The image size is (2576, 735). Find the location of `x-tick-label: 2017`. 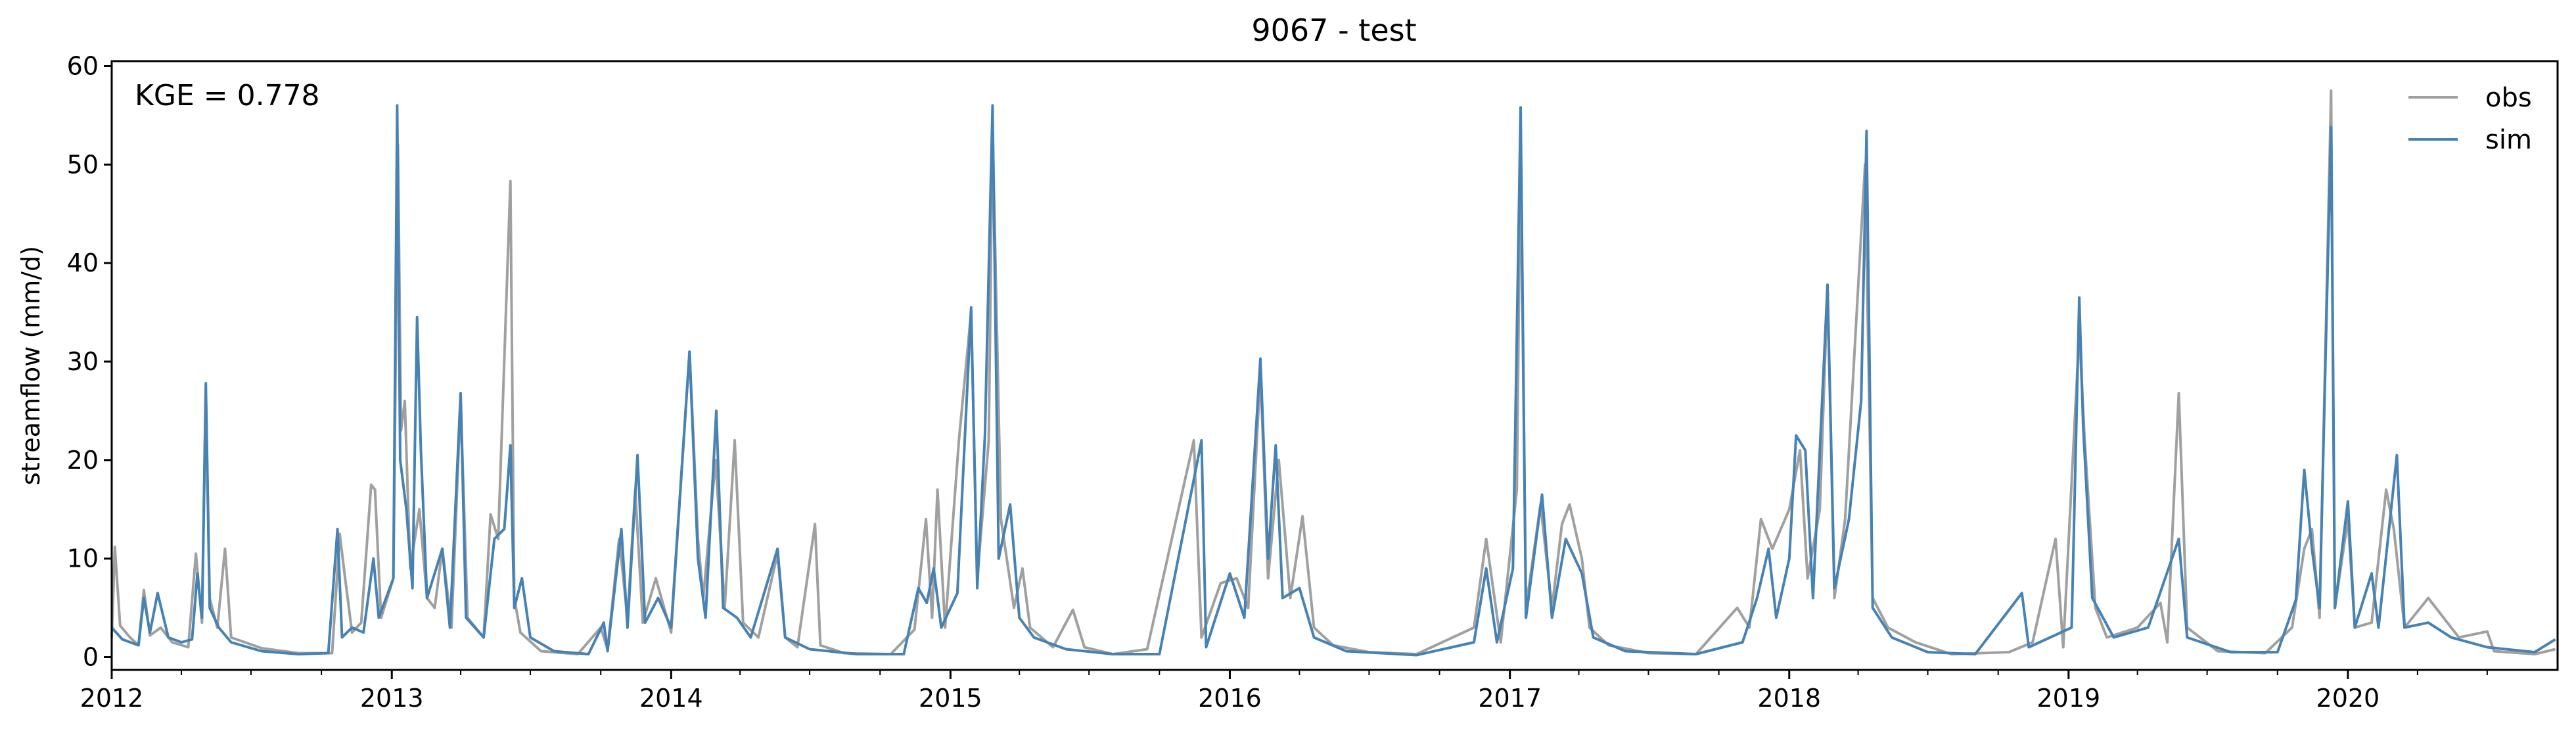

x-tick-label: 2017 is located at coordinates (1510, 698).